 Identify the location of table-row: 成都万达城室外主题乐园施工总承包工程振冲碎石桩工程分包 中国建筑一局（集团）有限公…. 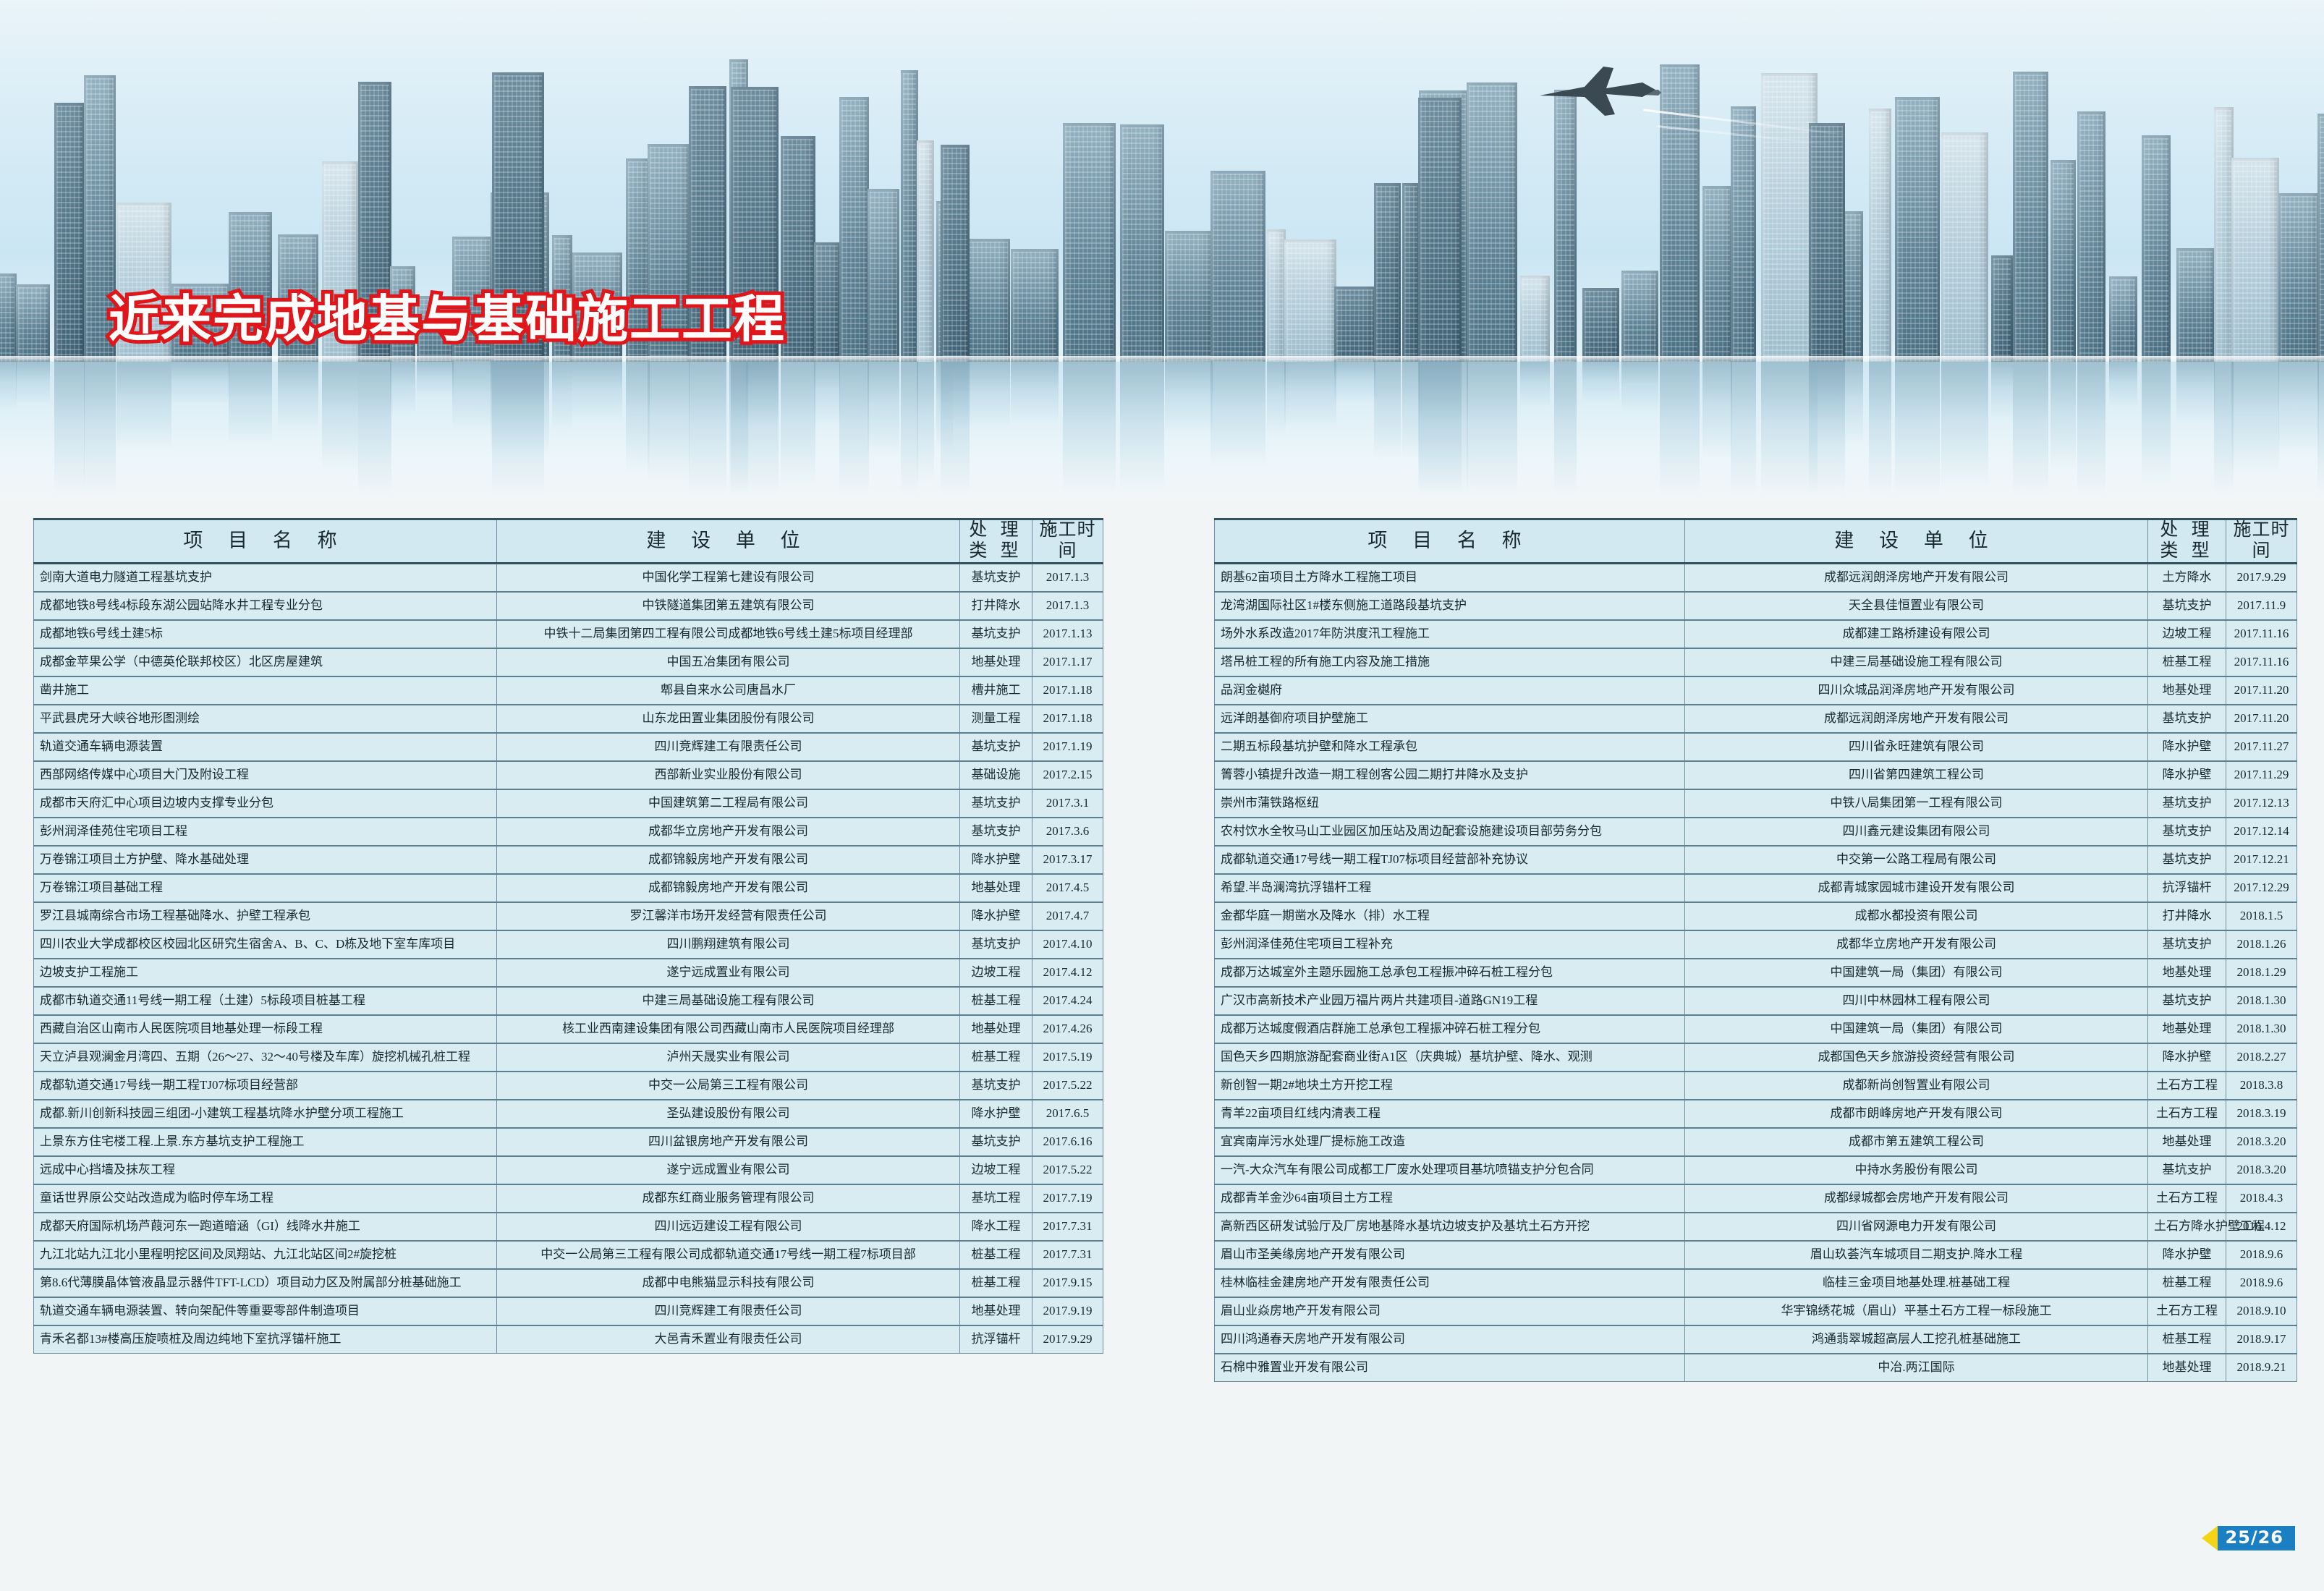
(1755, 972).